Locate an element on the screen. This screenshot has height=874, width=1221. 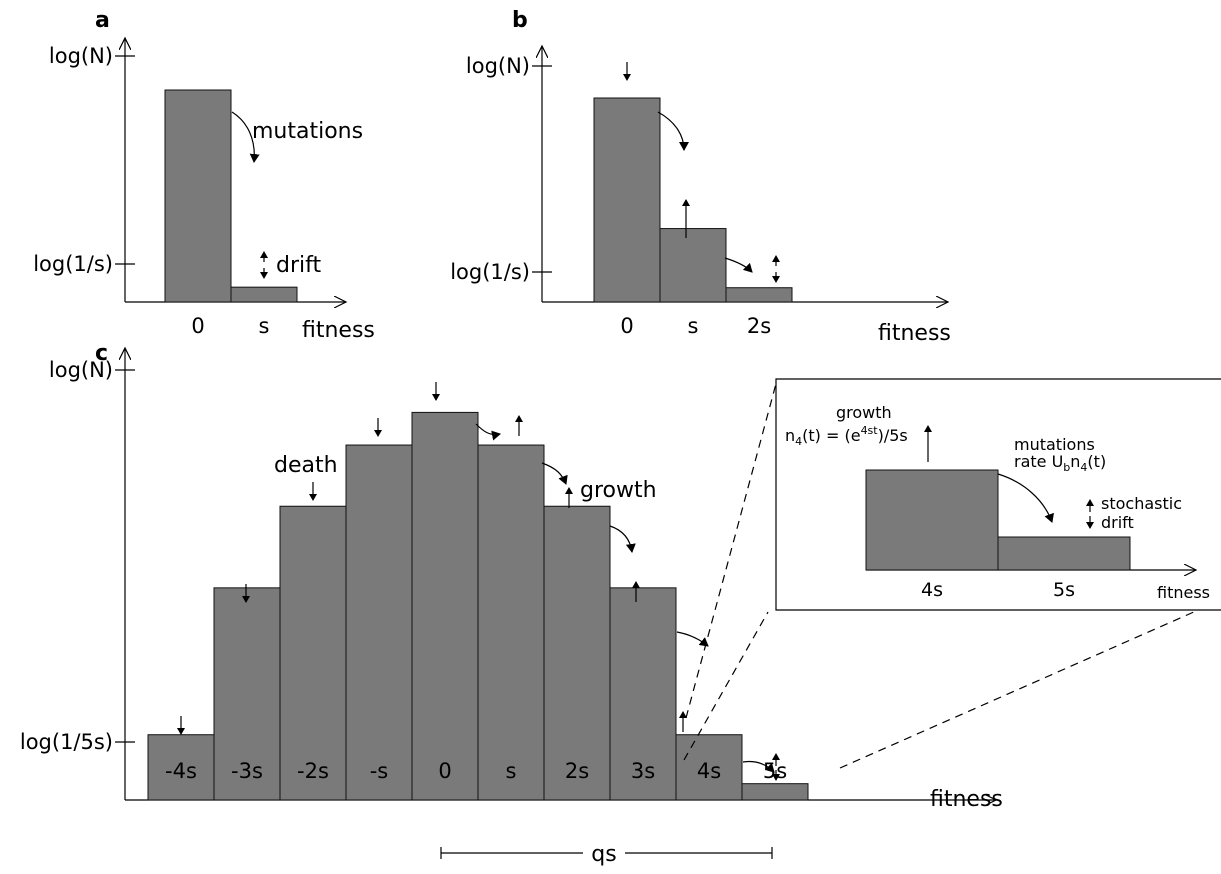
panel-b-x-tick-label: 0 is located at coordinates (626, 326).